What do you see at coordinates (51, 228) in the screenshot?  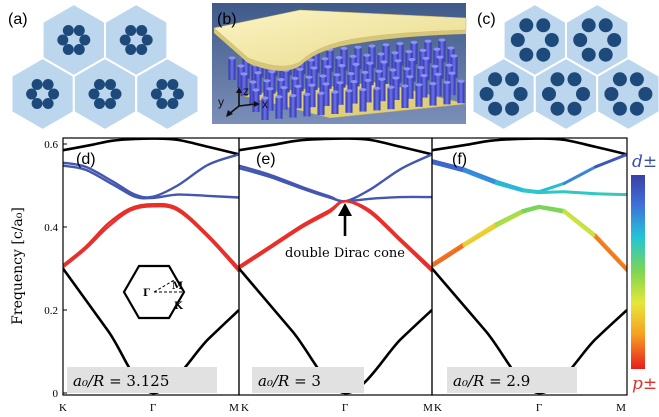 I see `ytick-label-2: 0.4` at bounding box center [51, 228].